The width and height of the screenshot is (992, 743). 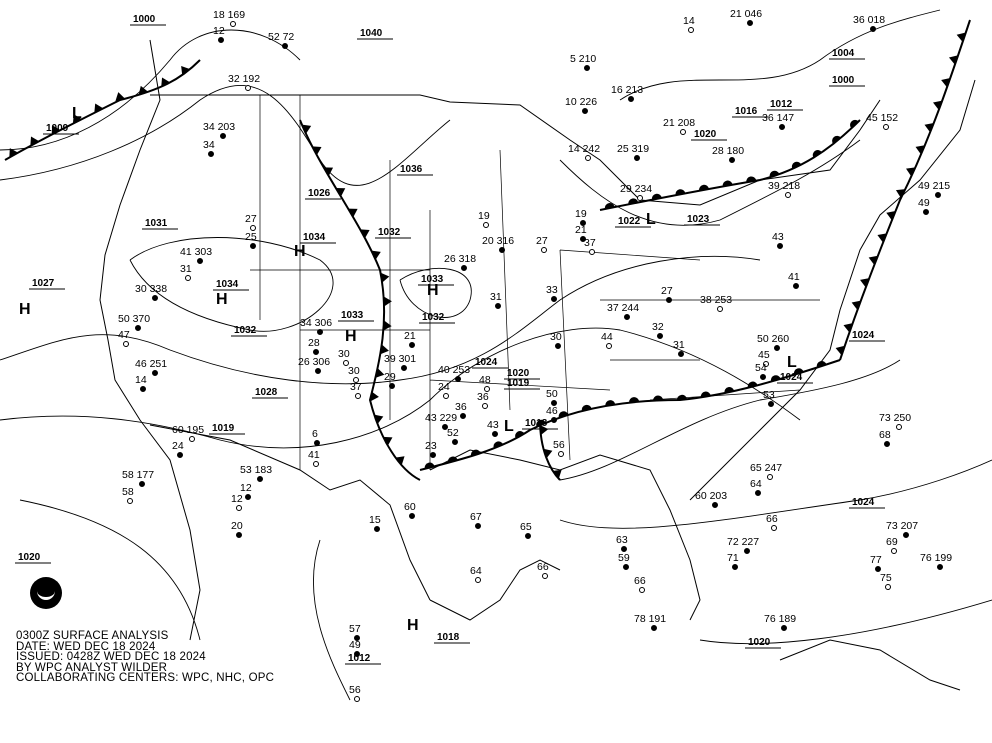 What do you see at coordinates (92, 636) in the screenshot?
I see `analysis-title: 0300Z SURFACE ANALYSIS` at bounding box center [92, 636].